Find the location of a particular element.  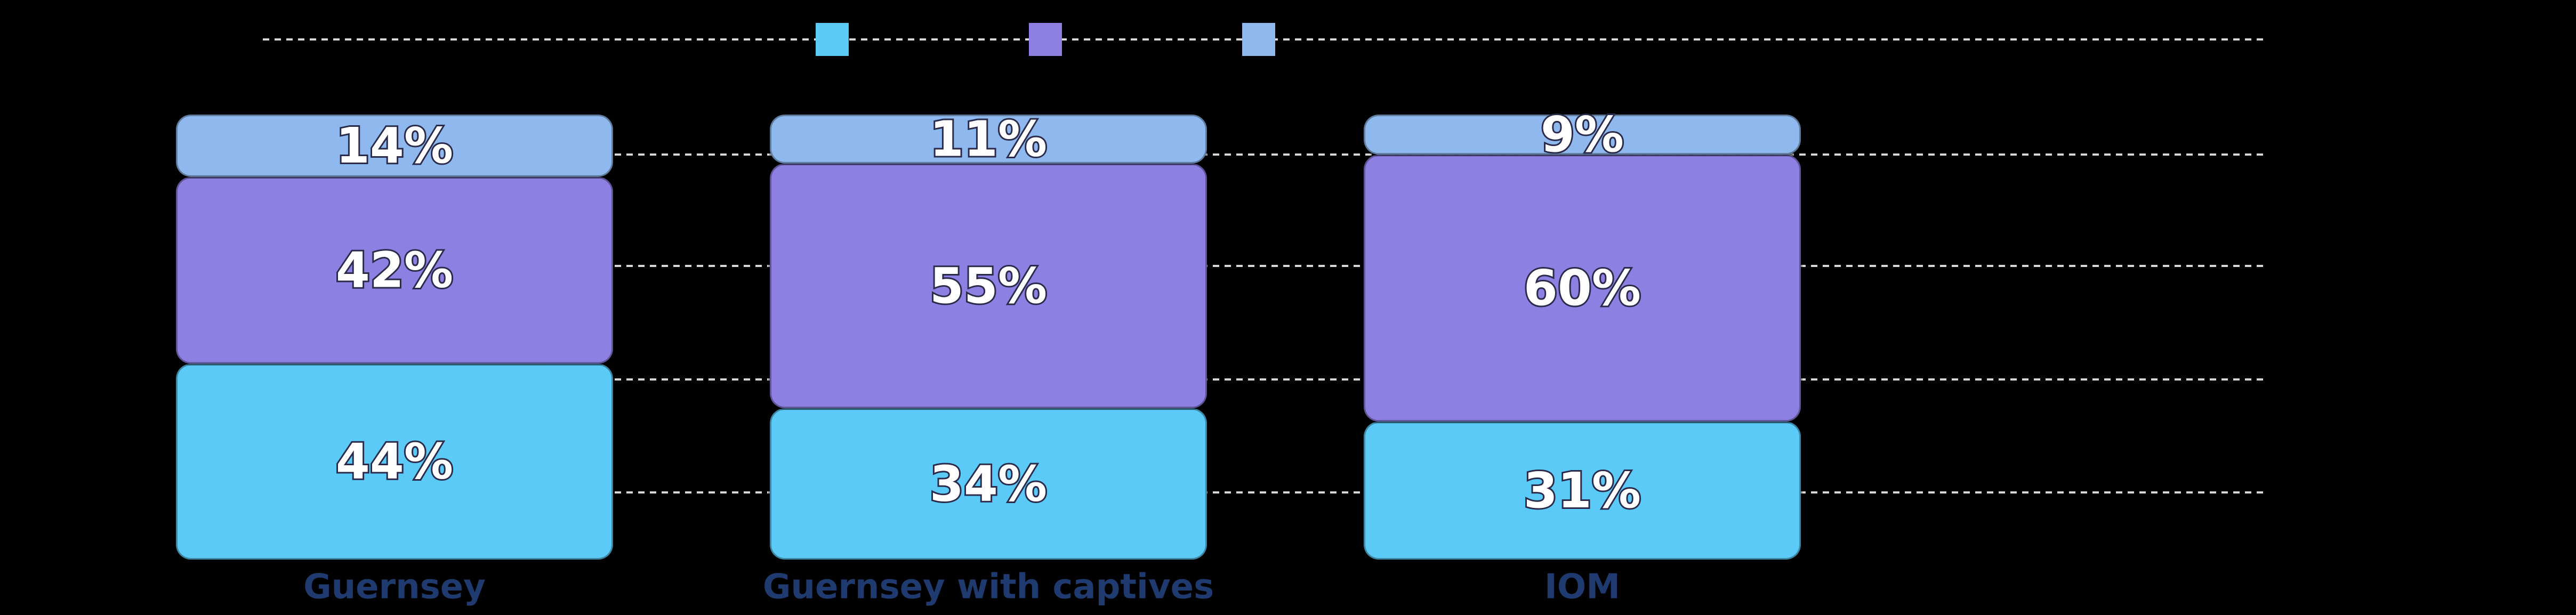

value-label: 9% is located at coordinates (1582, 134).